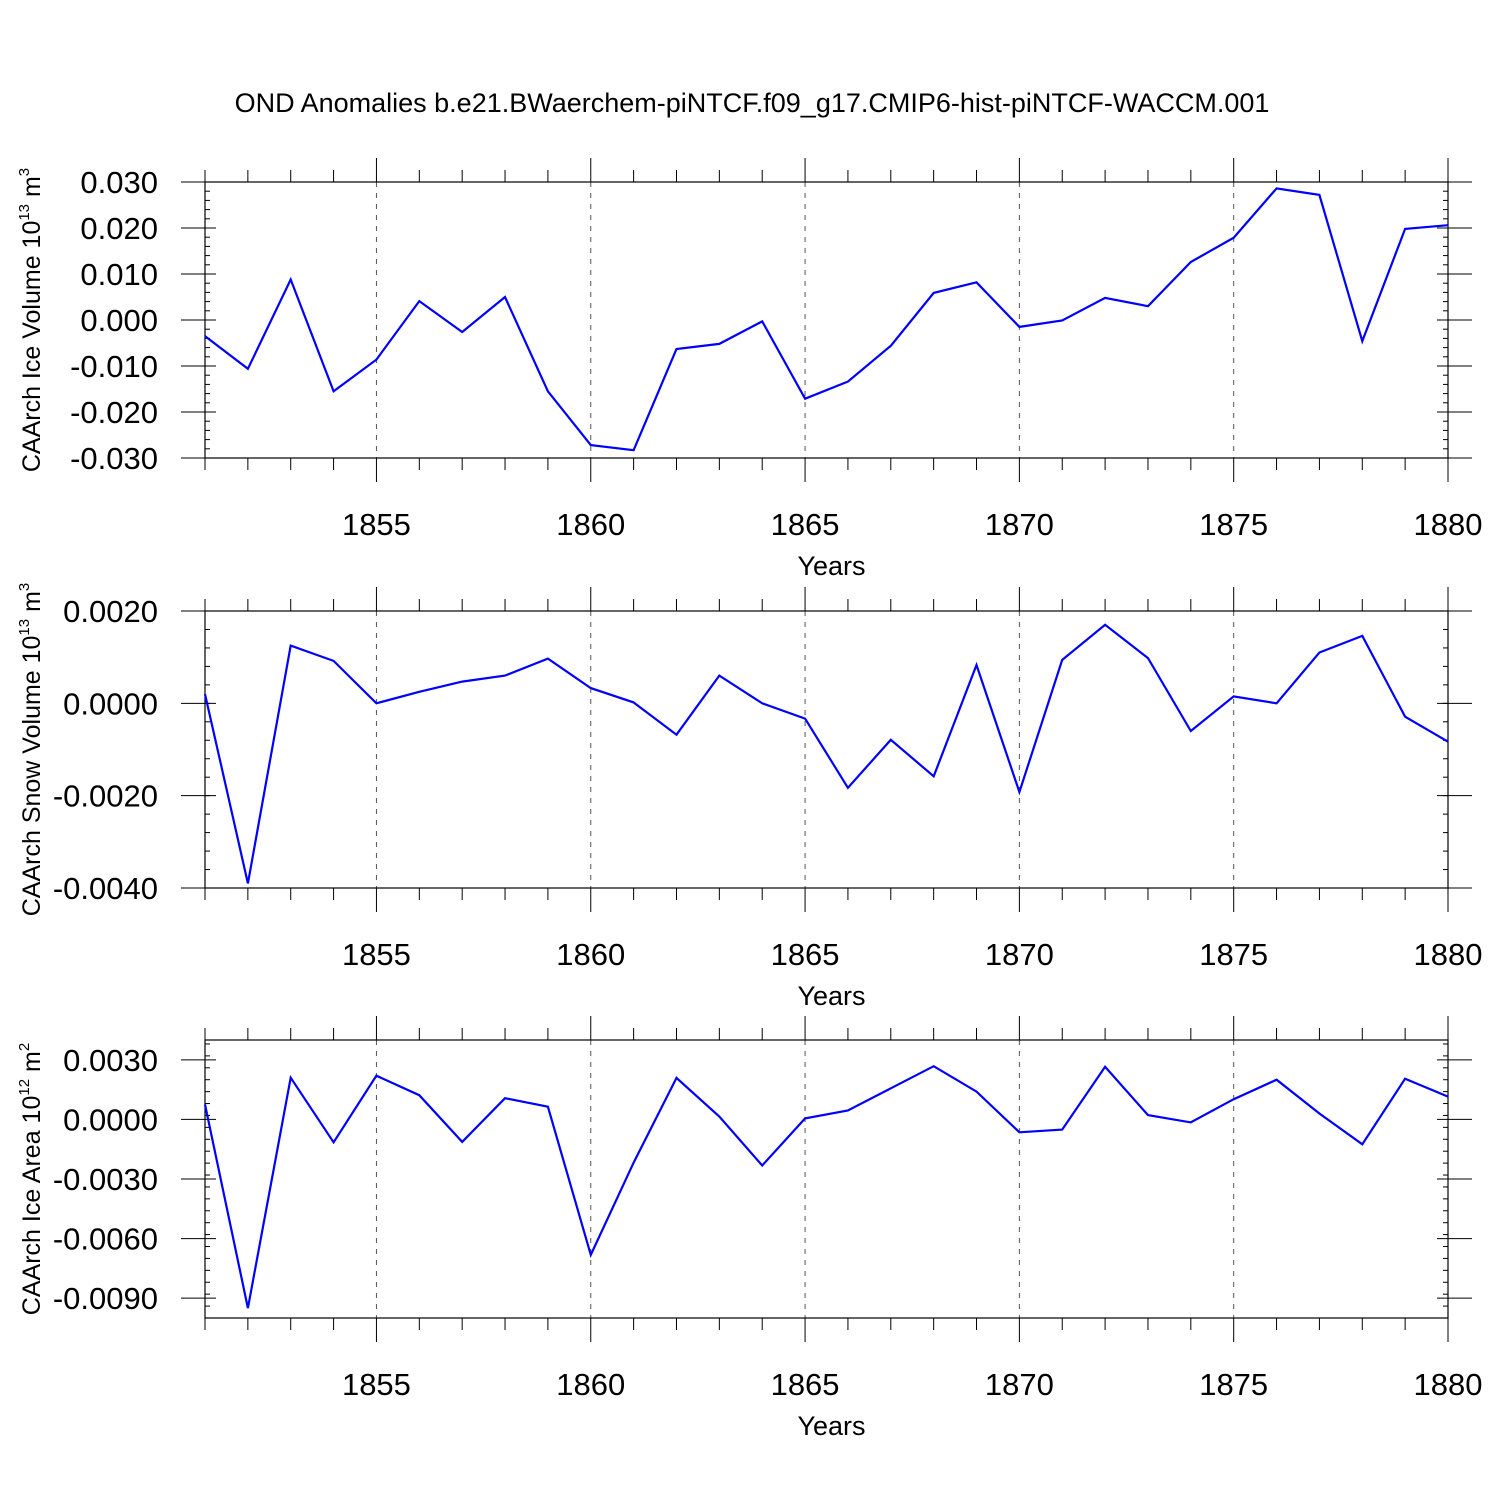 The width and height of the screenshot is (1500, 1500). I want to click on y-tick-label: -0.030, so click(114, 458).